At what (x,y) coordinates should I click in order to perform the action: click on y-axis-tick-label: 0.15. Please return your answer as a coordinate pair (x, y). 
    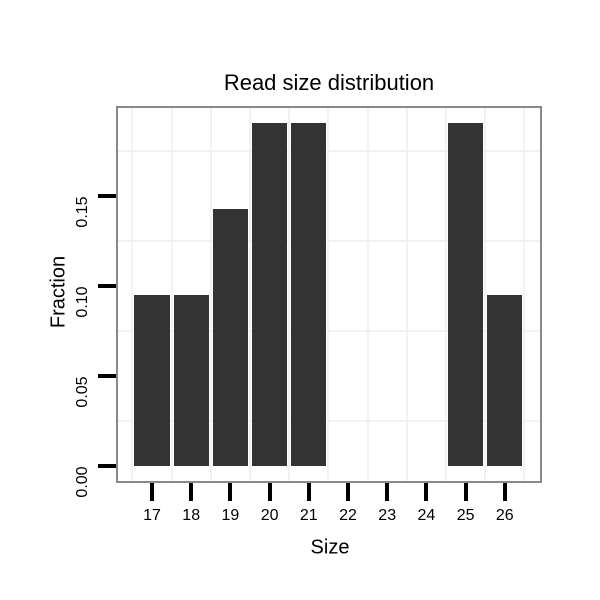
    Looking at the image, I should click on (82, 212).